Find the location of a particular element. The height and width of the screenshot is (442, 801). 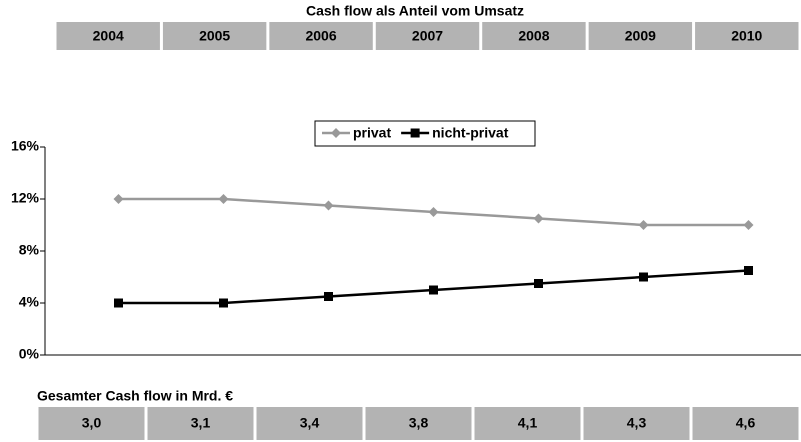

total-value: 4,6 is located at coordinates (746, 423).